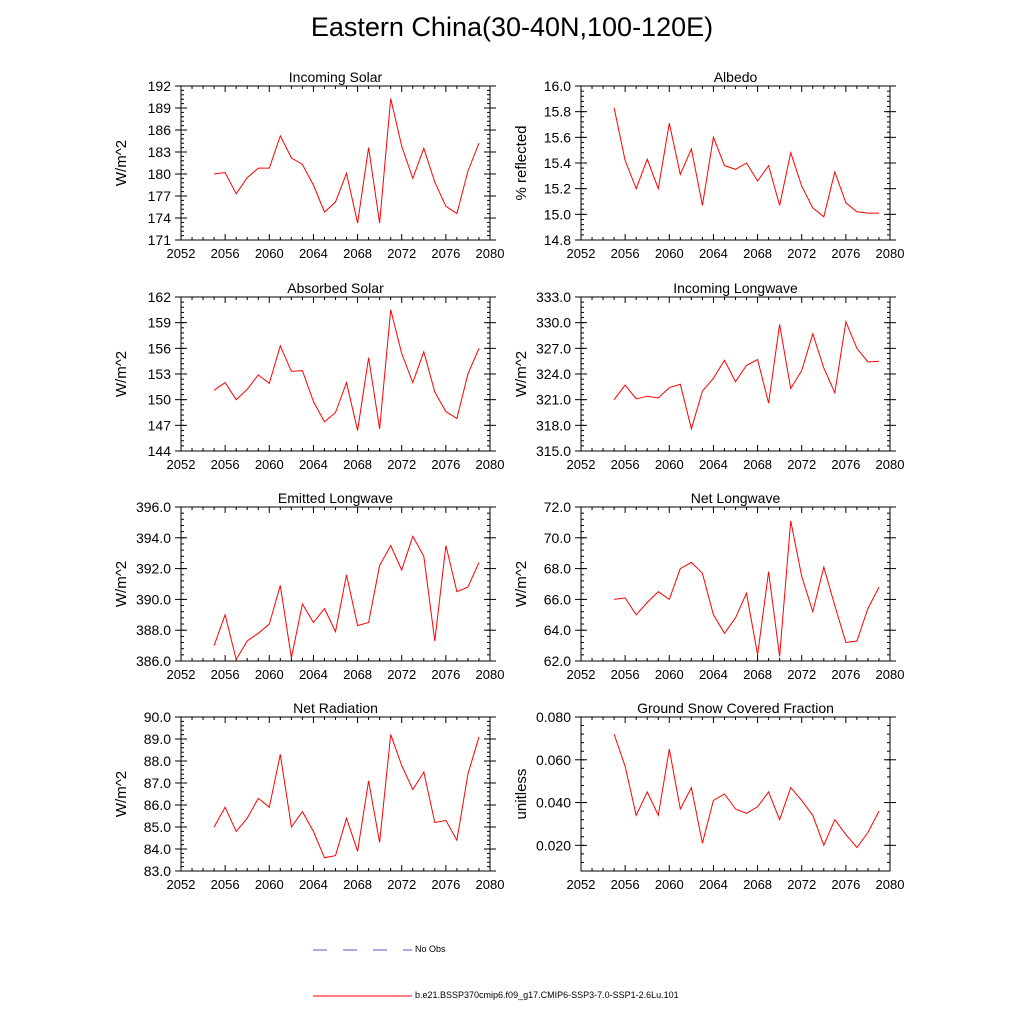  I want to click on y-tick-label: 72.0, so click(557, 507).